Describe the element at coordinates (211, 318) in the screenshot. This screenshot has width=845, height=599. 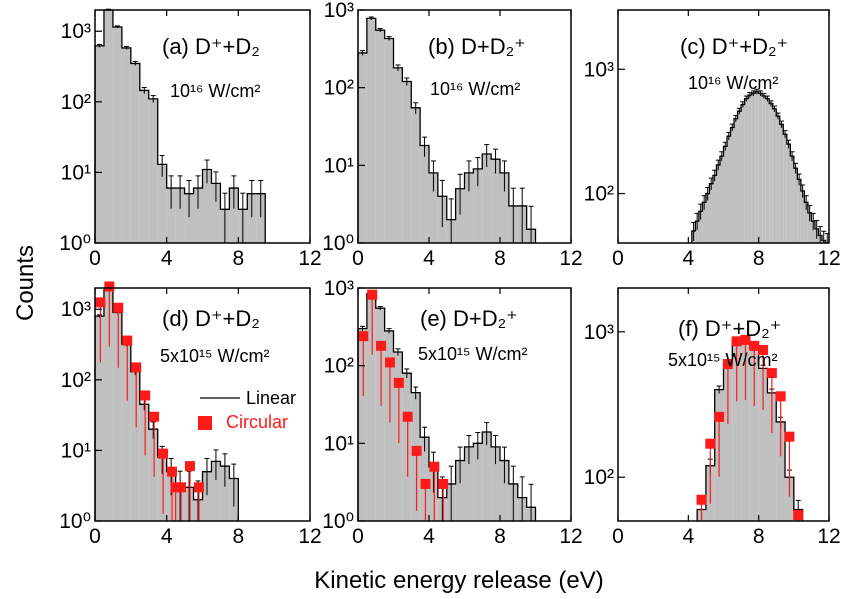
I see `panel-label: (d) D⁺+D₂` at that location.